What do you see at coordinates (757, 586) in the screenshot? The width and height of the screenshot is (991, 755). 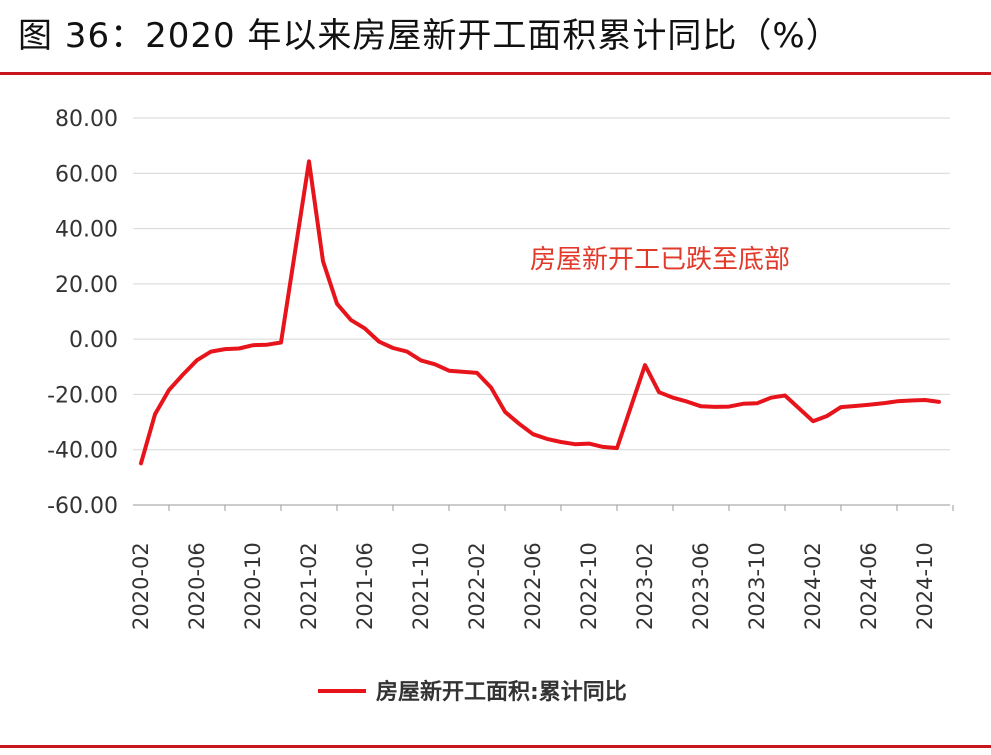 I see `x-tick-label: 2023-10` at bounding box center [757, 586].